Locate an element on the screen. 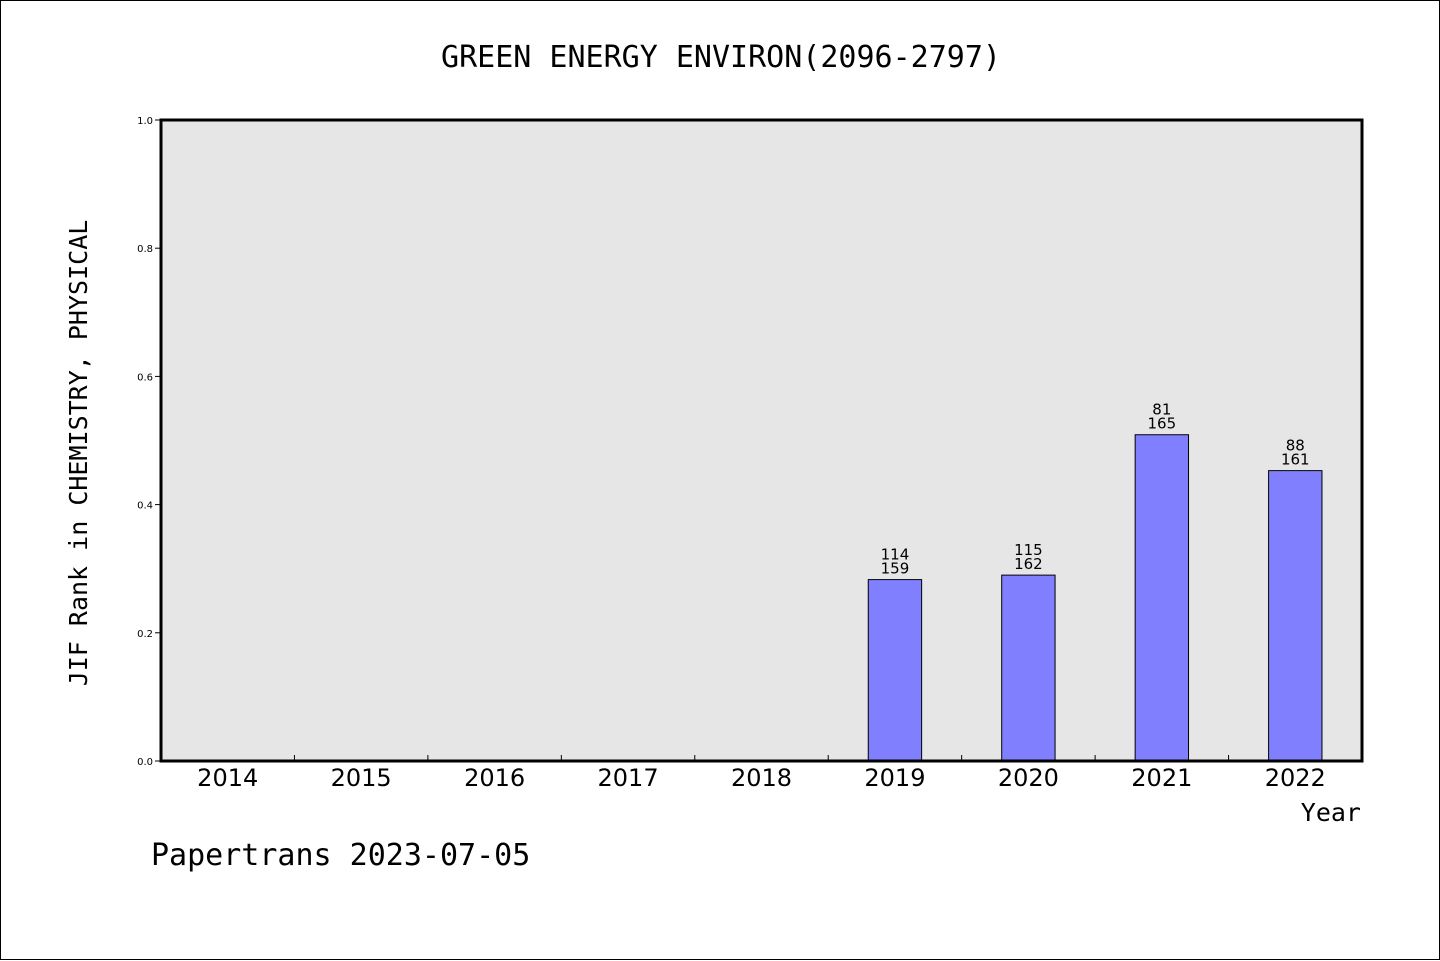 The width and height of the screenshot is (1440, 961). x-tick-label: 2020 is located at coordinates (1028, 778).